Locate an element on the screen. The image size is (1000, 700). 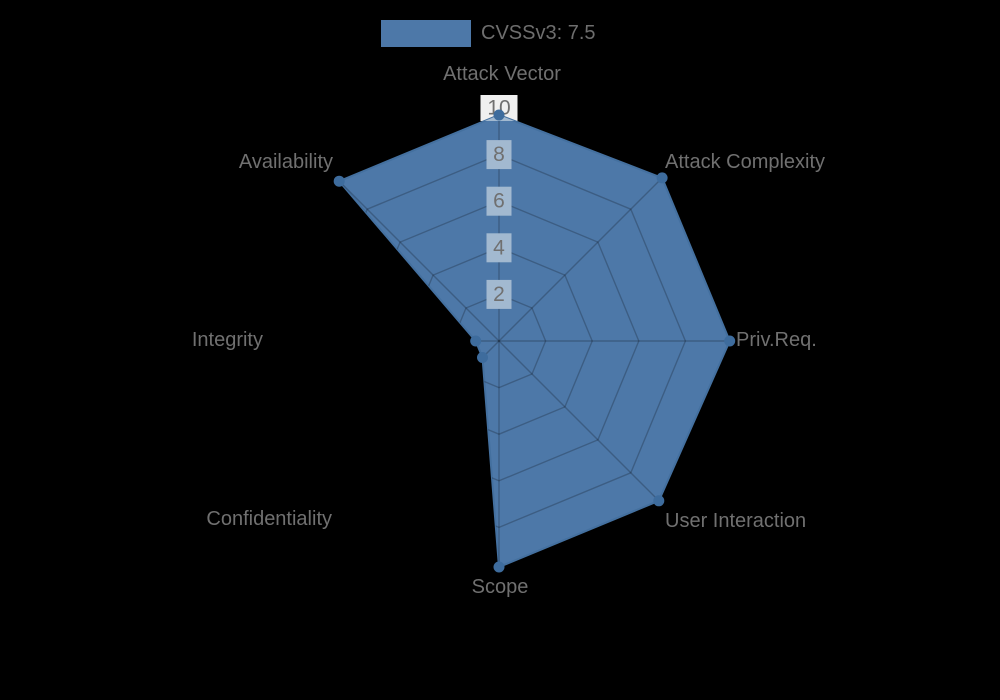
axis-label-availability: Availability is located at coordinates (286, 162).